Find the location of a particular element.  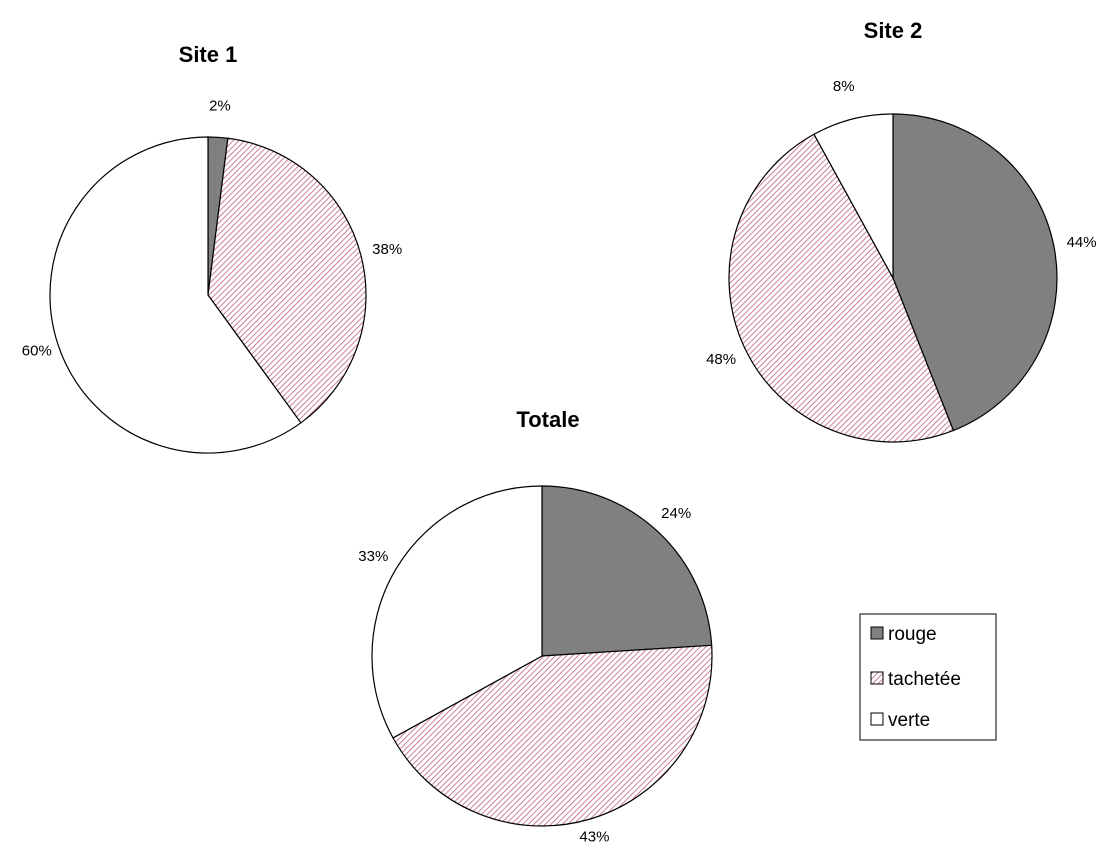

legend-item-rouge: rouge is located at coordinates (903, 634).